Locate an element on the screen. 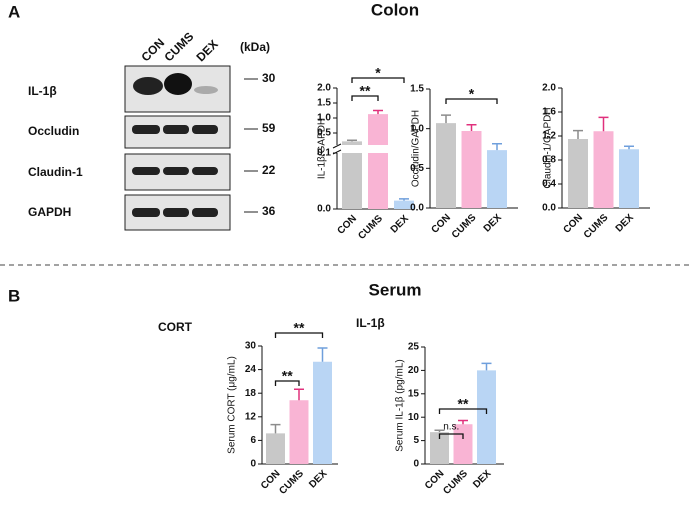 The width and height of the screenshot is (692, 506). y-tick-label: 6 is located at coordinates (253, 440).